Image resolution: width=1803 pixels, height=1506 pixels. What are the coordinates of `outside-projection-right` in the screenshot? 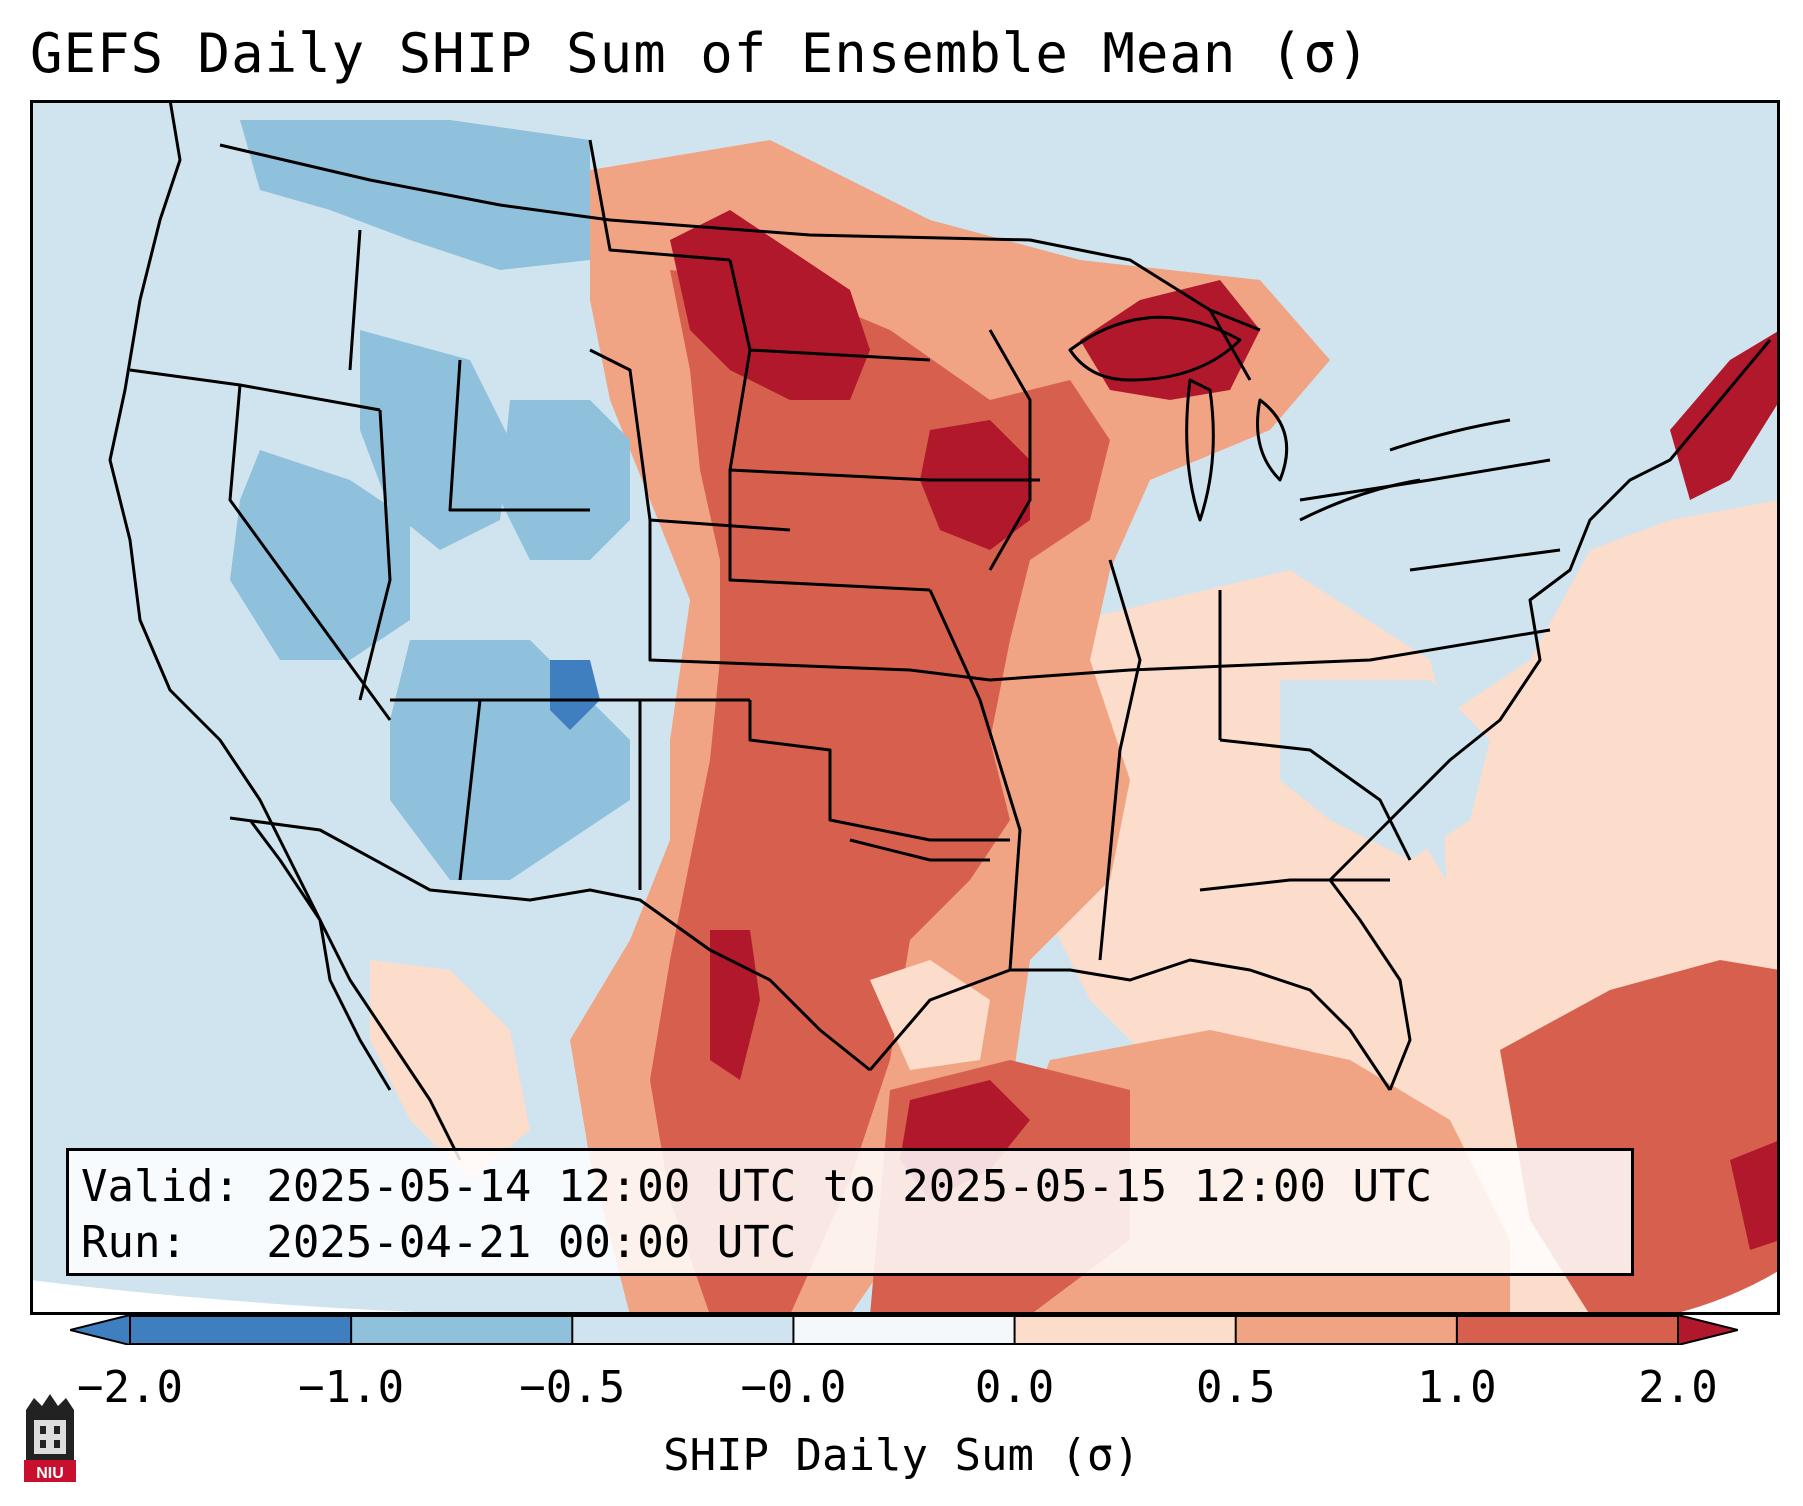 It's located at (1725, 1292).